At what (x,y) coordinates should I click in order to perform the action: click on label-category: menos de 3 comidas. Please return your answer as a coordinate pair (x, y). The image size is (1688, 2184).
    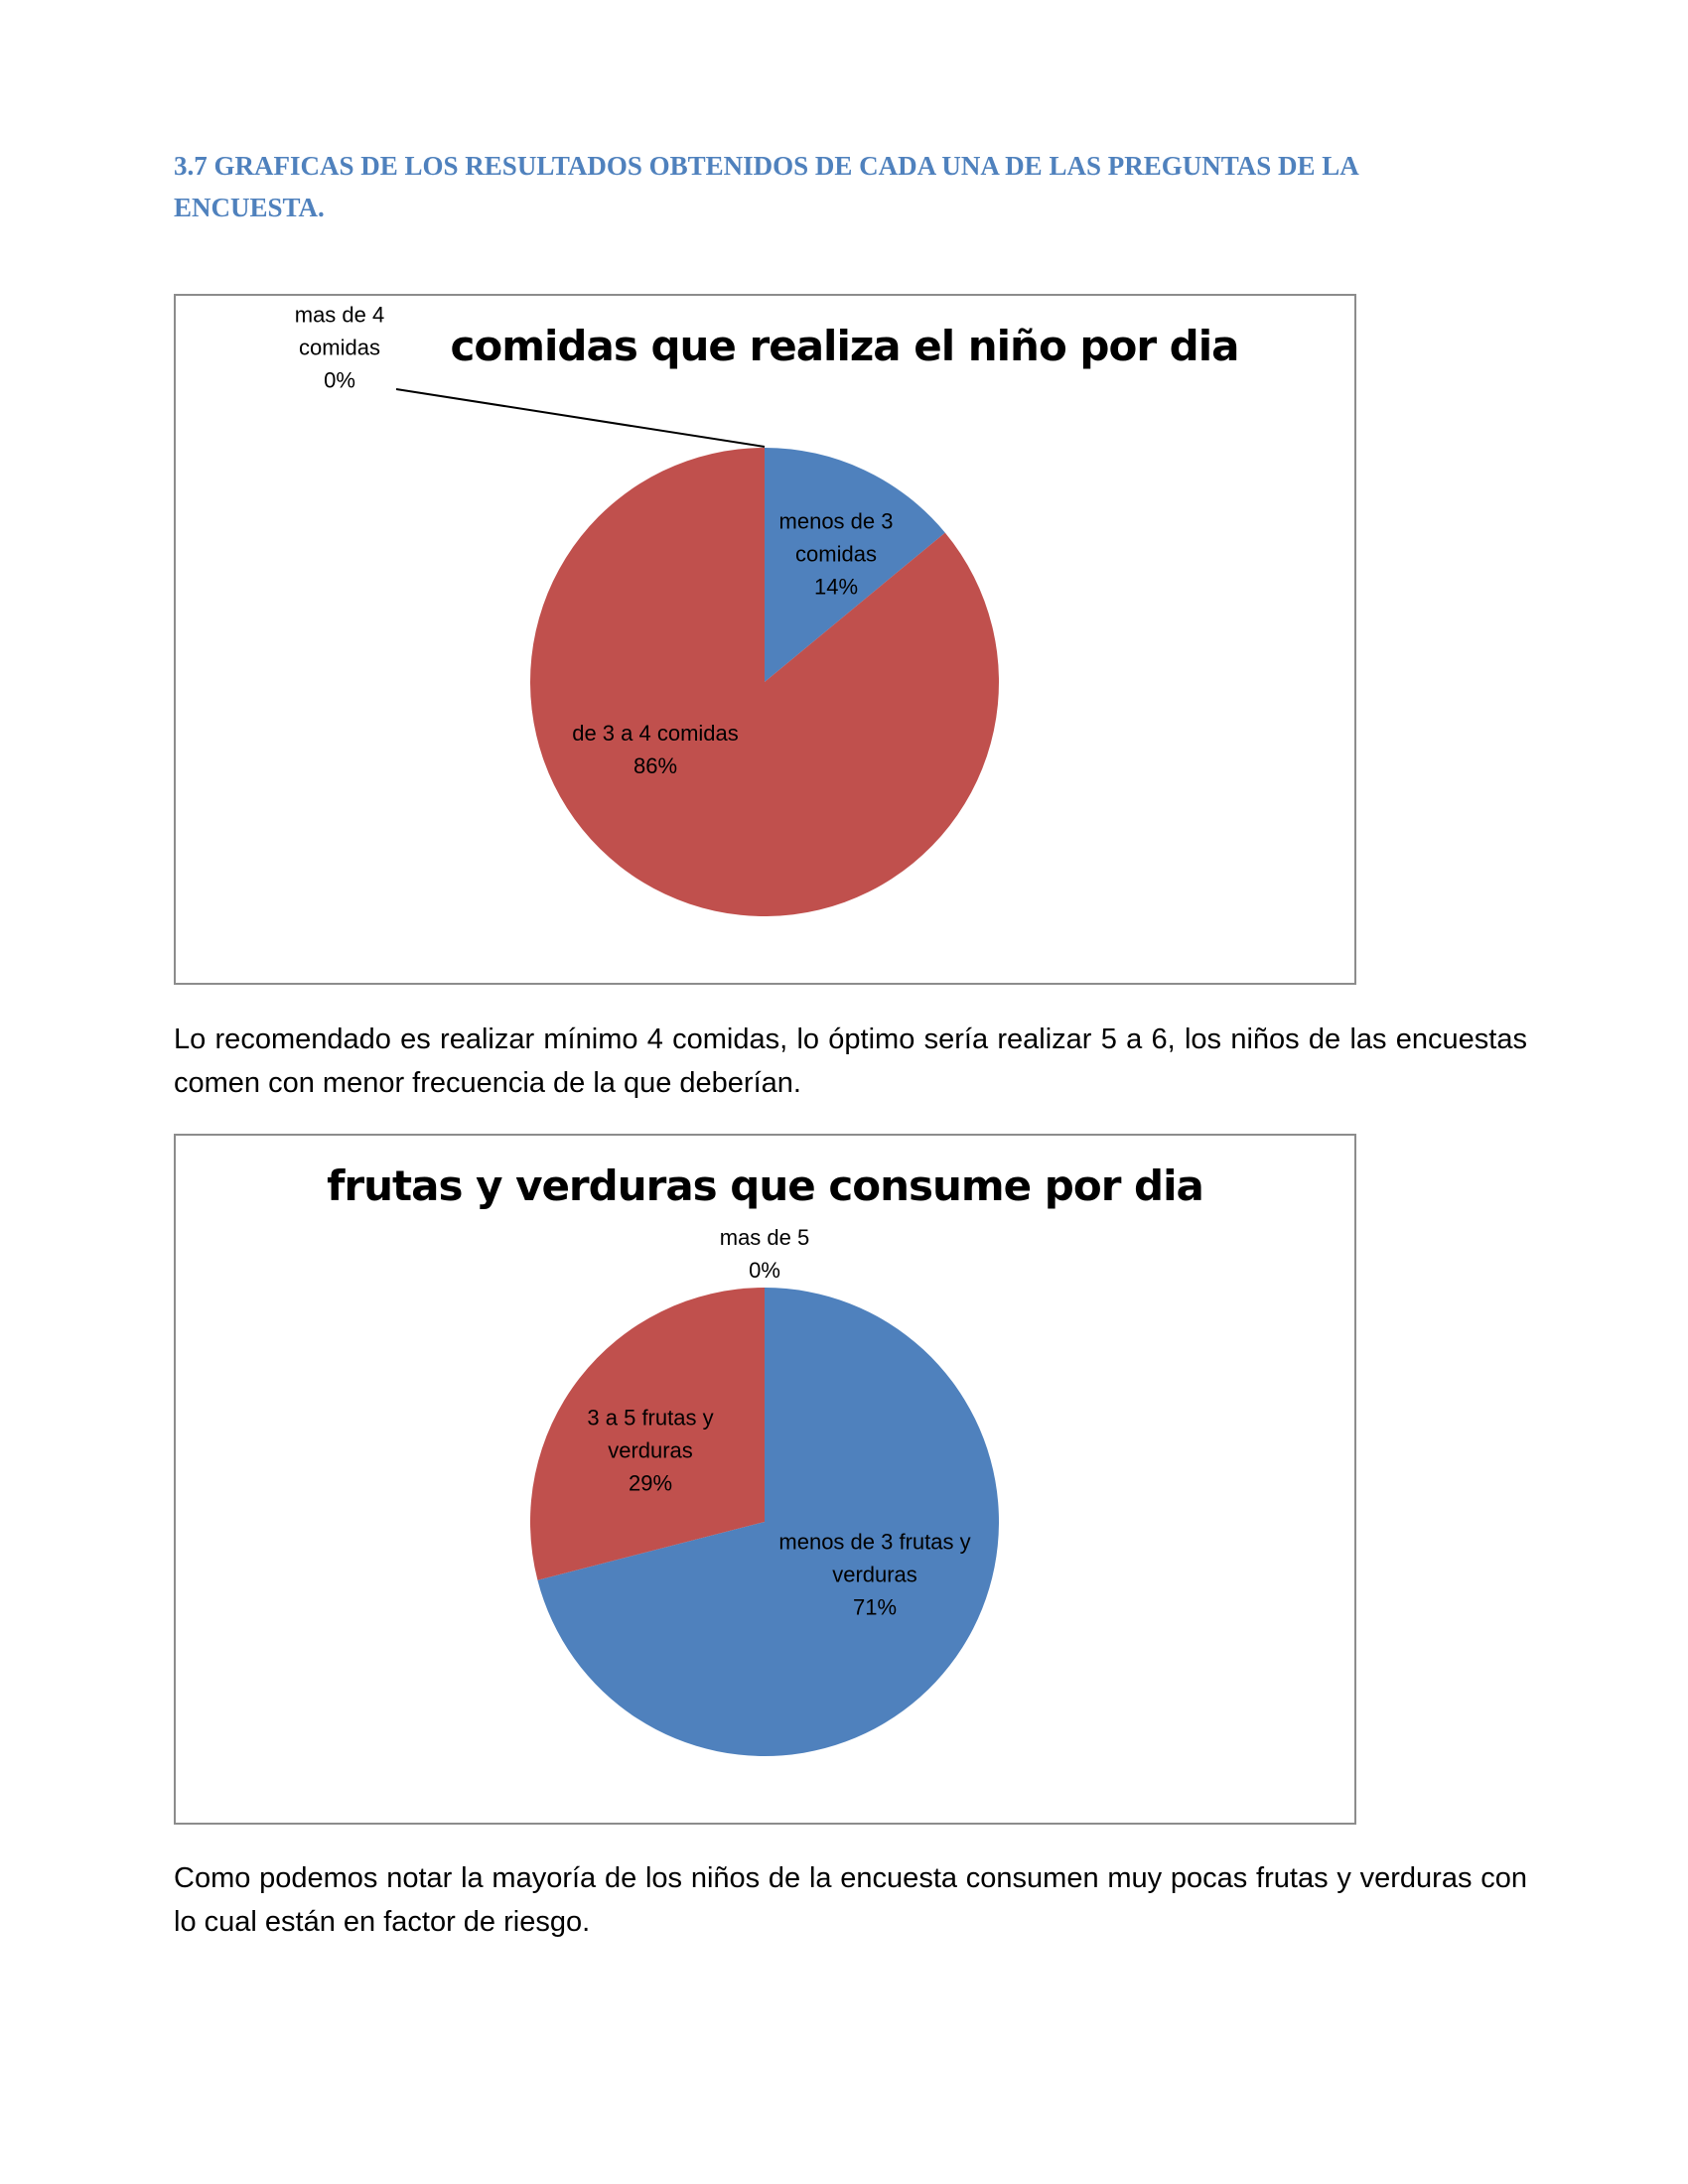
    Looking at the image, I should click on (836, 537).